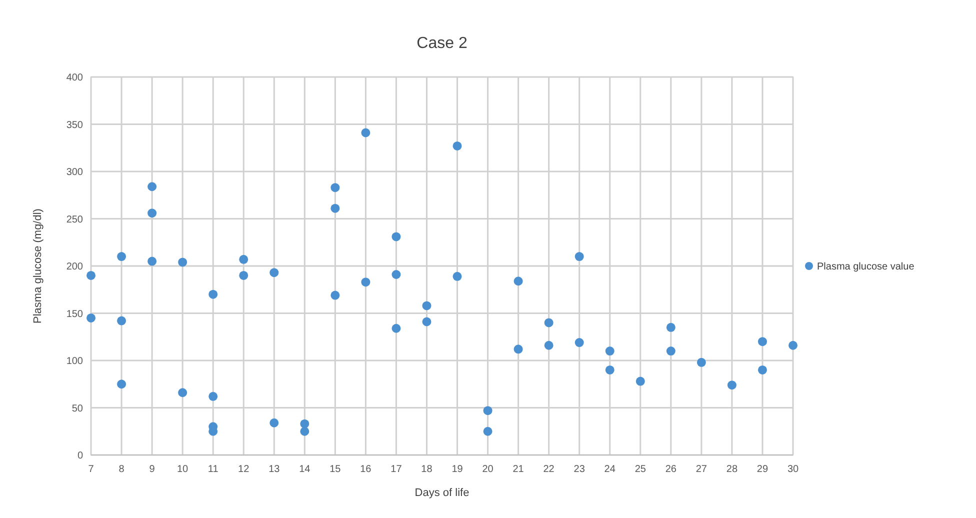 Image resolution: width=976 pixels, height=518 pixels. What do you see at coordinates (458, 469) in the screenshot?
I see `x-tick-label: 19` at bounding box center [458, 469].